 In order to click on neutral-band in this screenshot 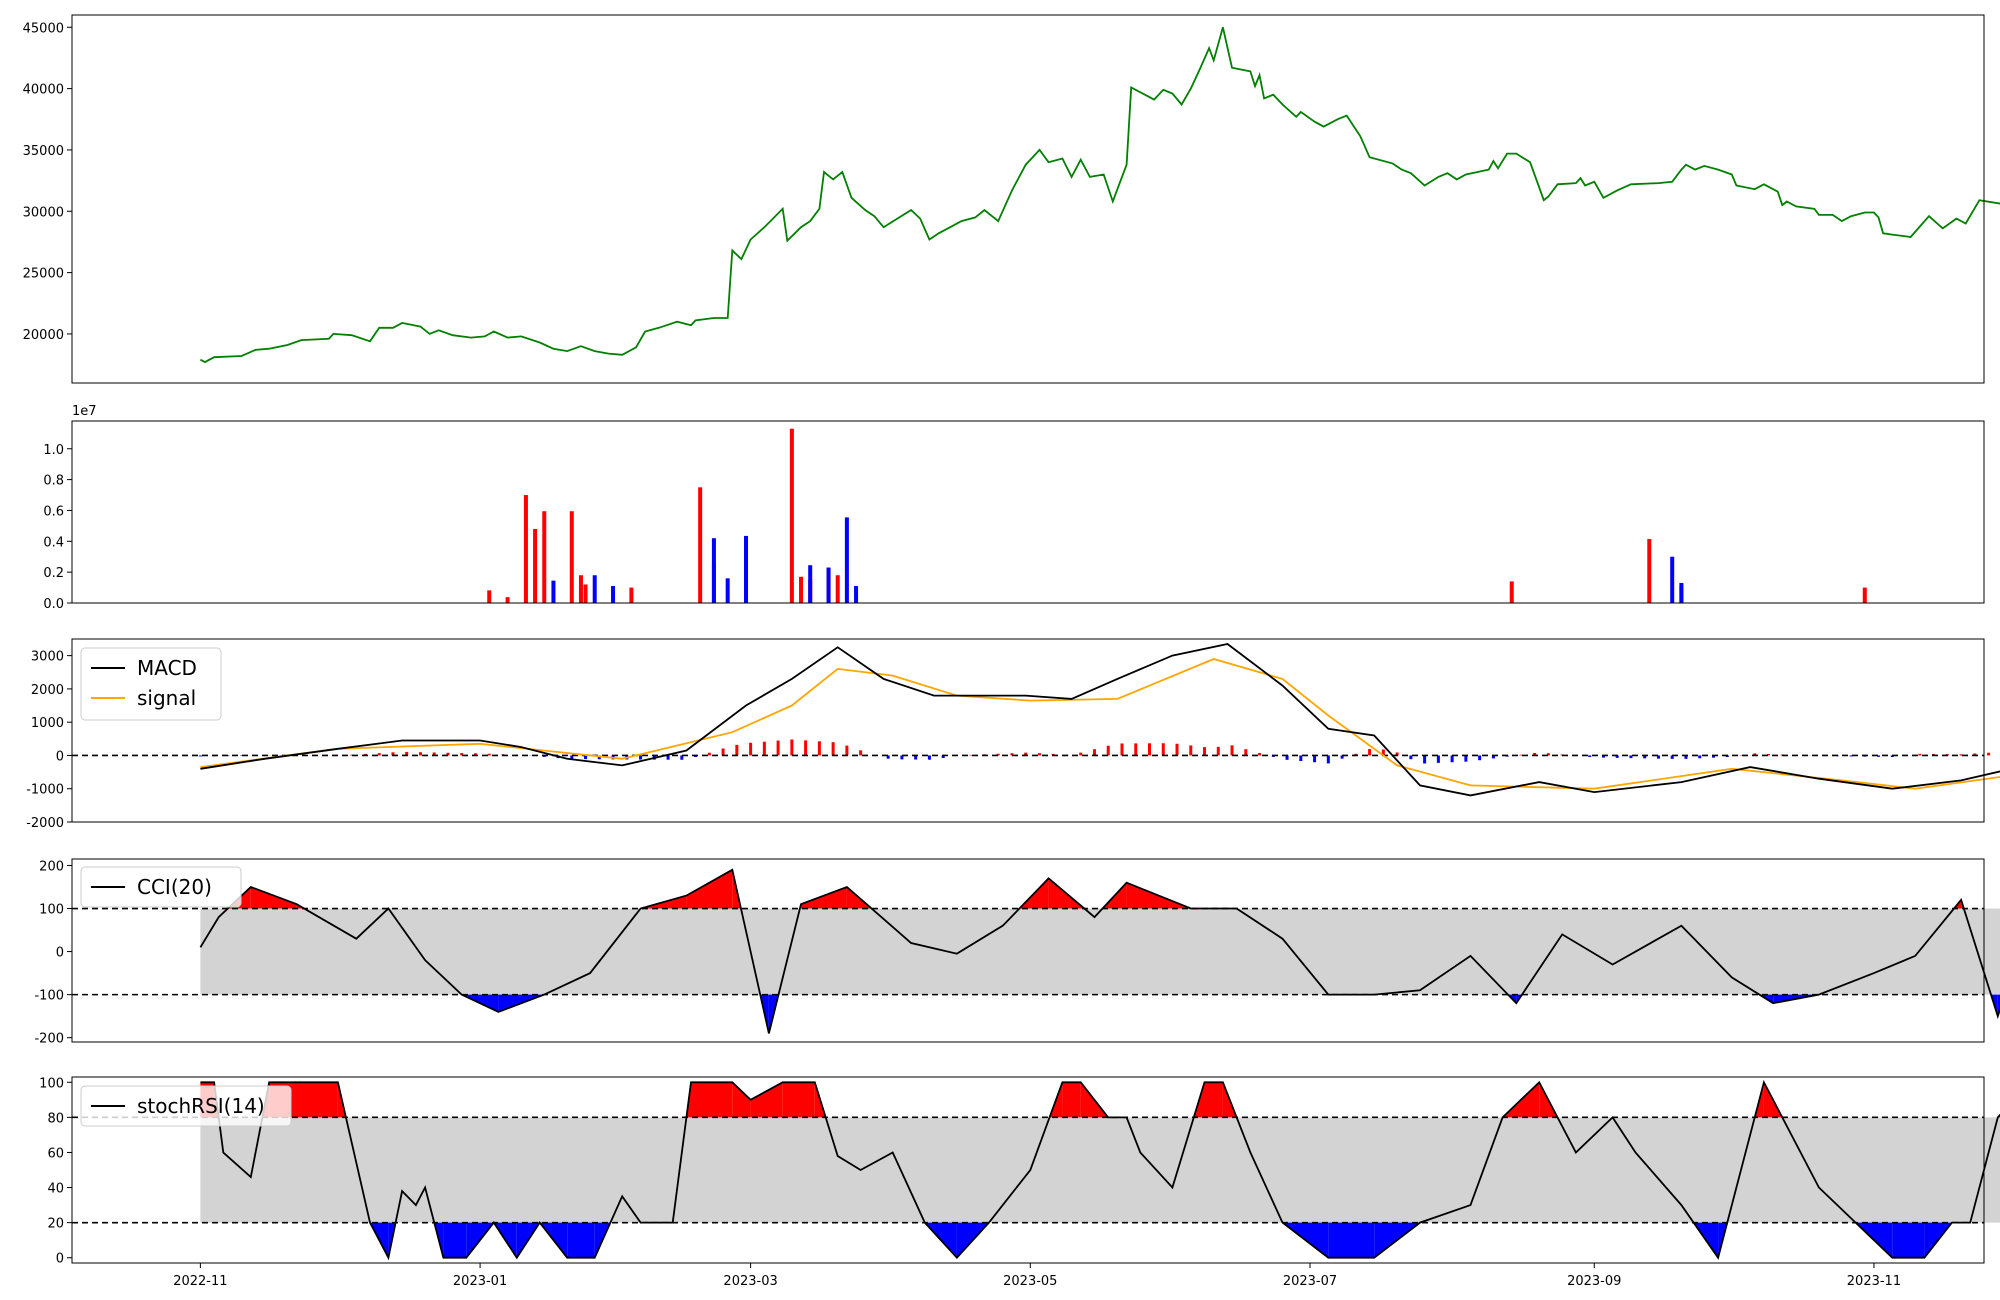, I will do `click(1100, 1170)`.